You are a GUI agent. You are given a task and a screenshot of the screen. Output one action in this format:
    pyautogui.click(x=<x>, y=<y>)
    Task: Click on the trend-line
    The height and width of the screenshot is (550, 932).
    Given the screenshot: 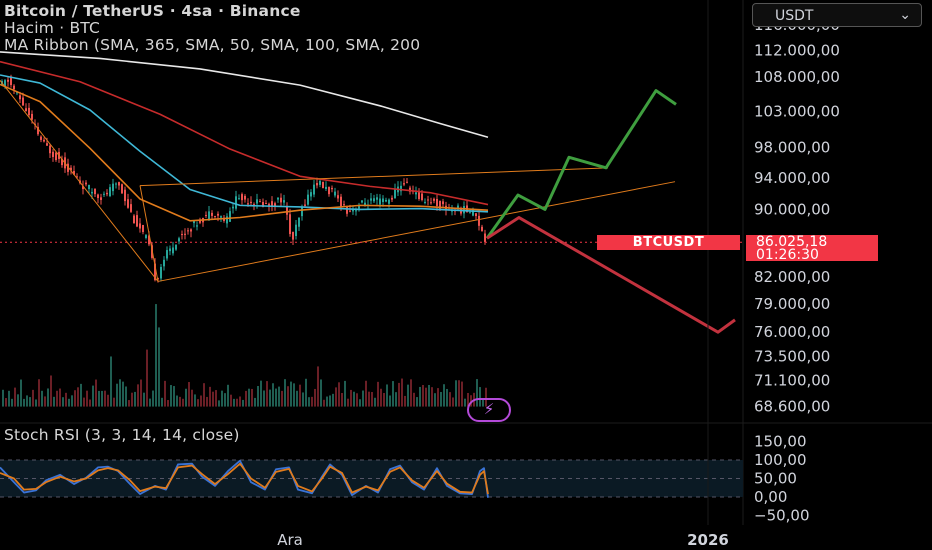 What is the action you would take?
    pyautogui.click(x=374, y=177)
    